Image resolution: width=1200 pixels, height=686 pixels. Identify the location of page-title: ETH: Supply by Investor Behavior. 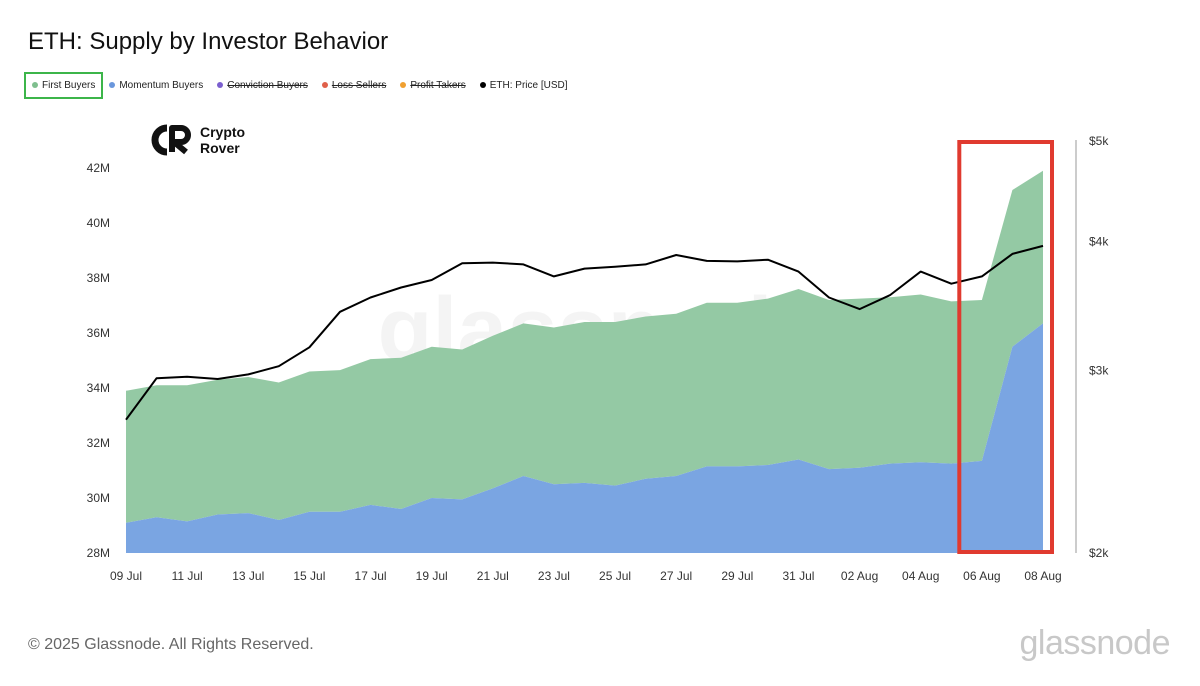
(208, 41).